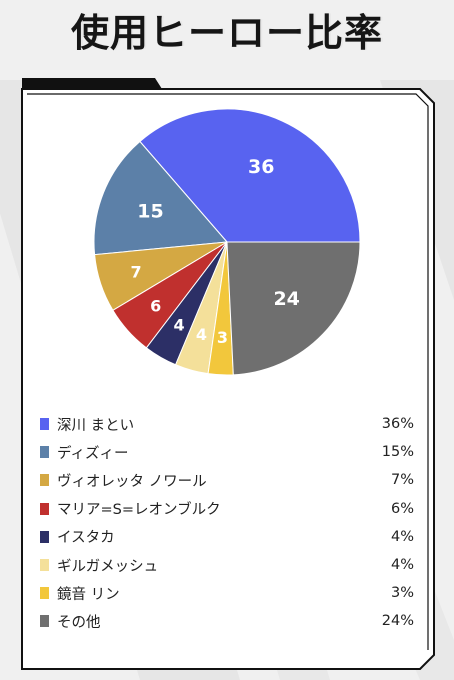 The height and width of the screenshot is (680, 454). Describe the element at coordinates (261, 167) in the screenshot. I see `slice-data-label: 36` at that location.